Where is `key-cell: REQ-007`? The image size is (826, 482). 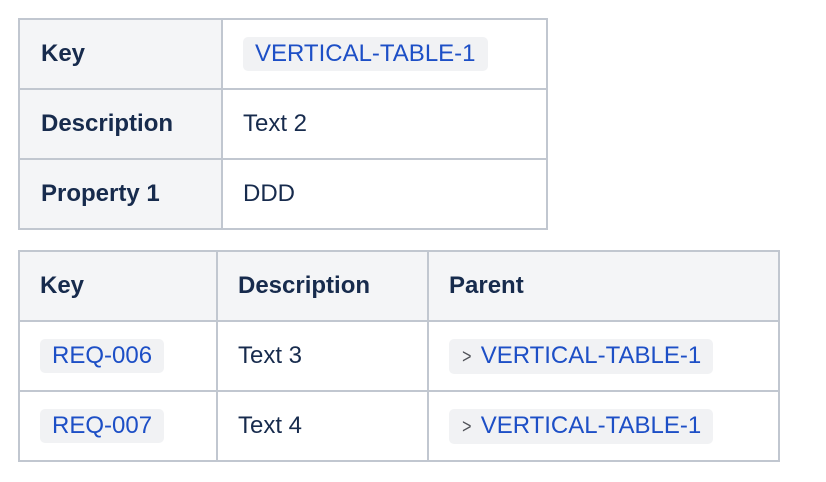 key-cell: REQ-007 is located at coordinates (118, 426).